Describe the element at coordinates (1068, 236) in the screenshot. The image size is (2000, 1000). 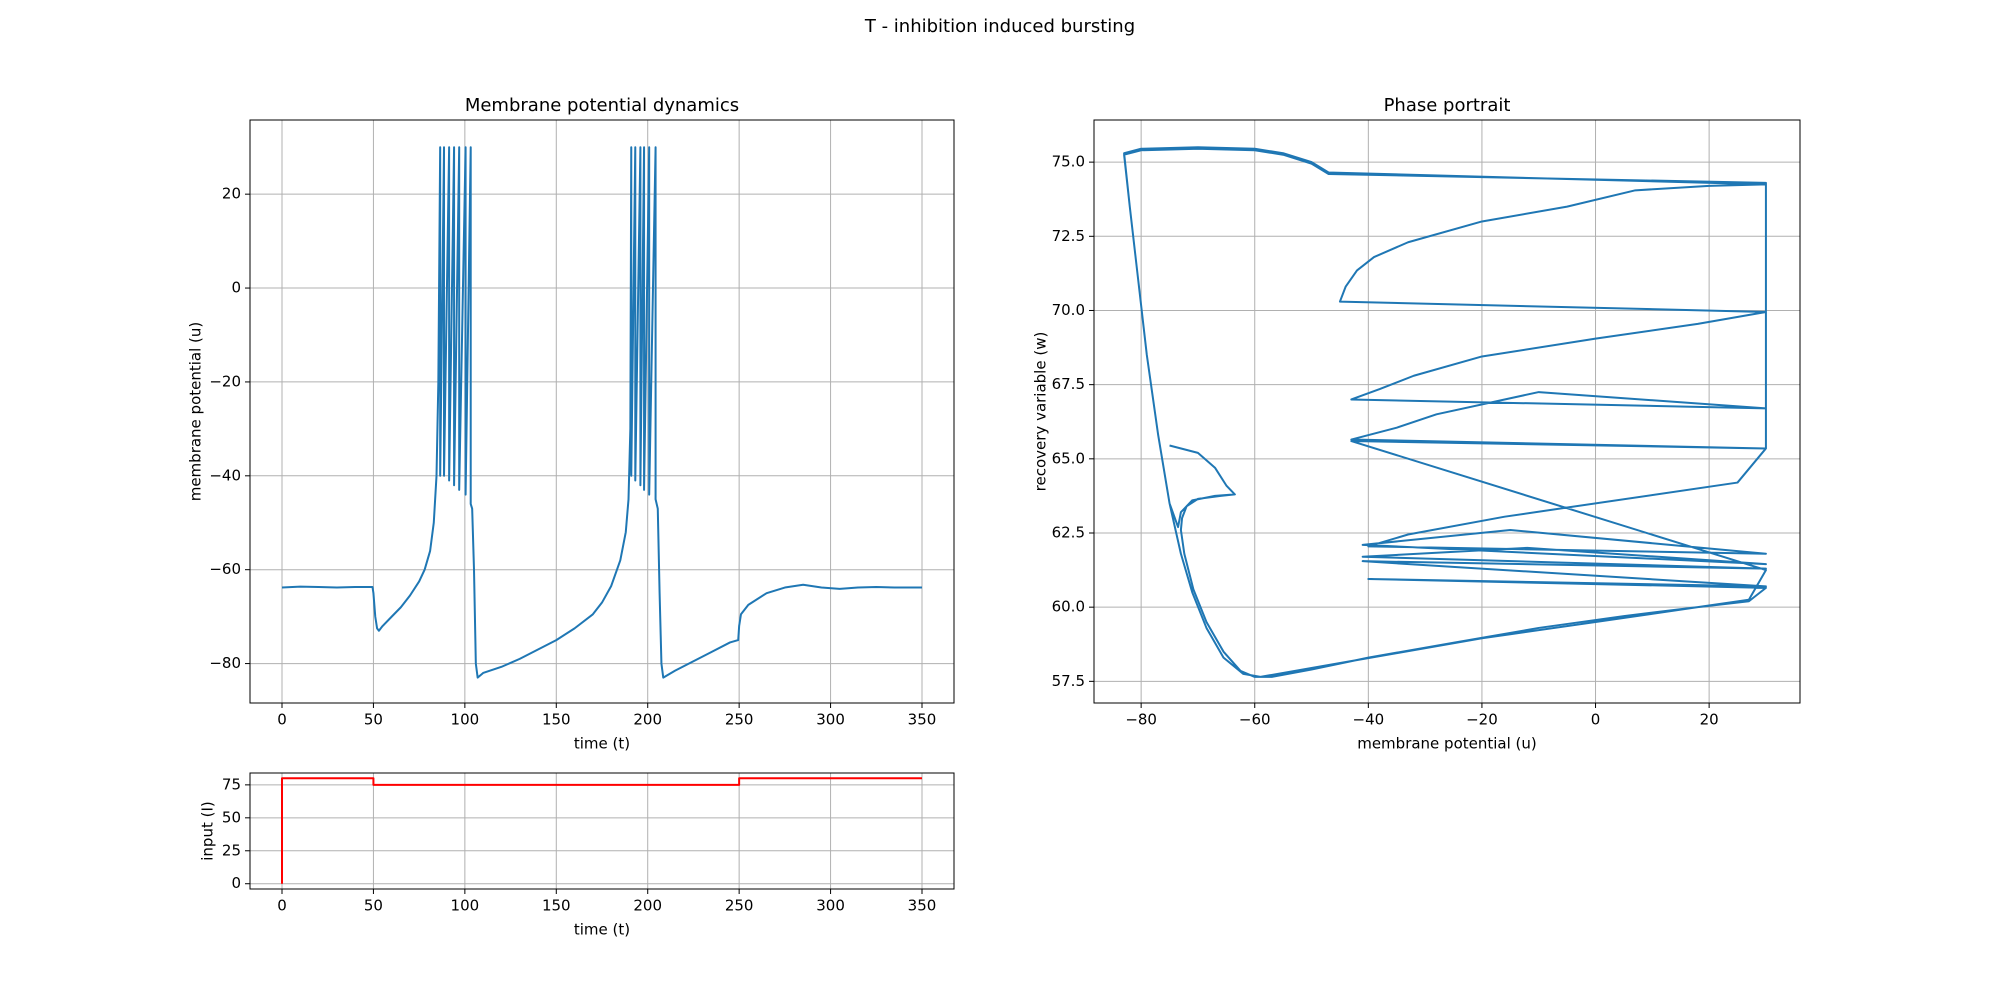
I see `y-tick-label: 72.5` at that location.